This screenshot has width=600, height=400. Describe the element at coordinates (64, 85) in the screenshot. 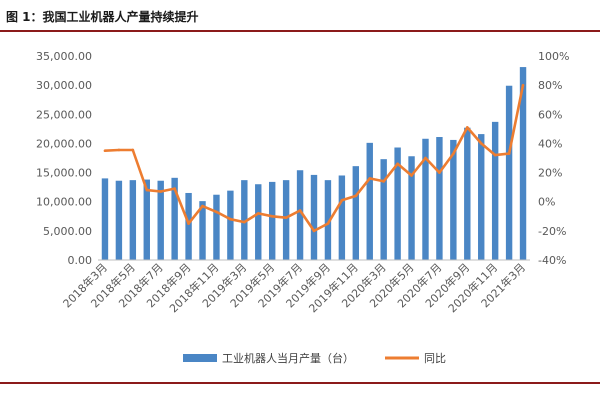

I see `left-tick-label: 30,000.00` at that location.